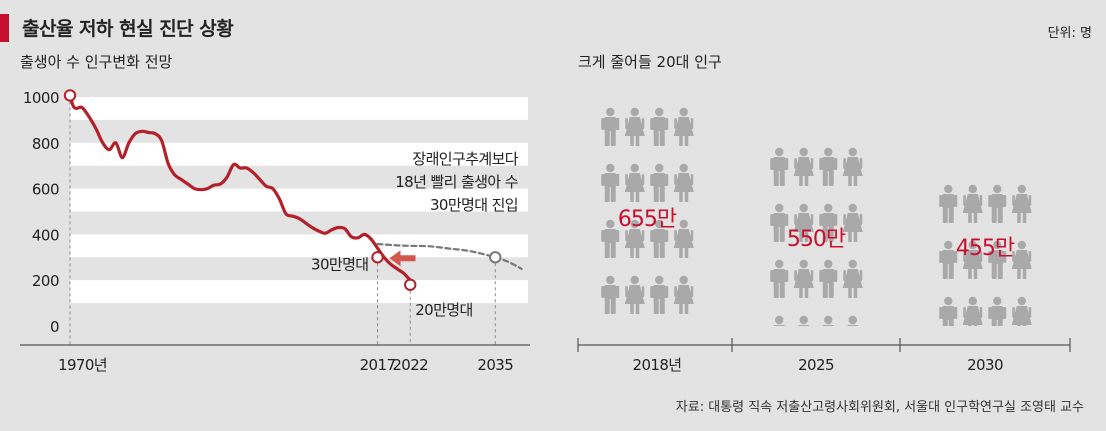 This screenshot has height=431, width=1106. I want to click on annotation-text: 18년 빨리 출생아 수, so click(456, 182).